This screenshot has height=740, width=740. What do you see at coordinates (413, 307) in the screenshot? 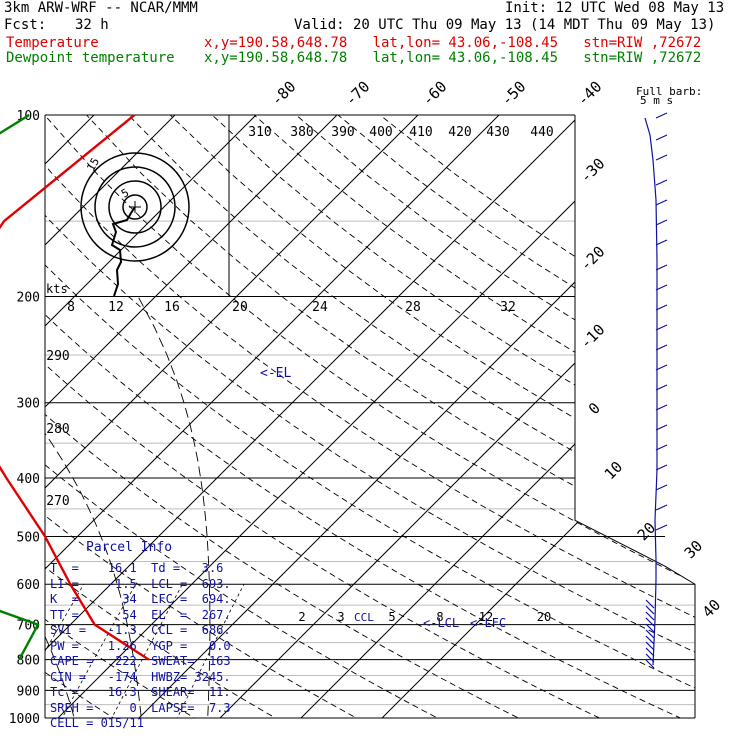
I see `hodograph-speed-label: 28` at bounding box center [413, 307].